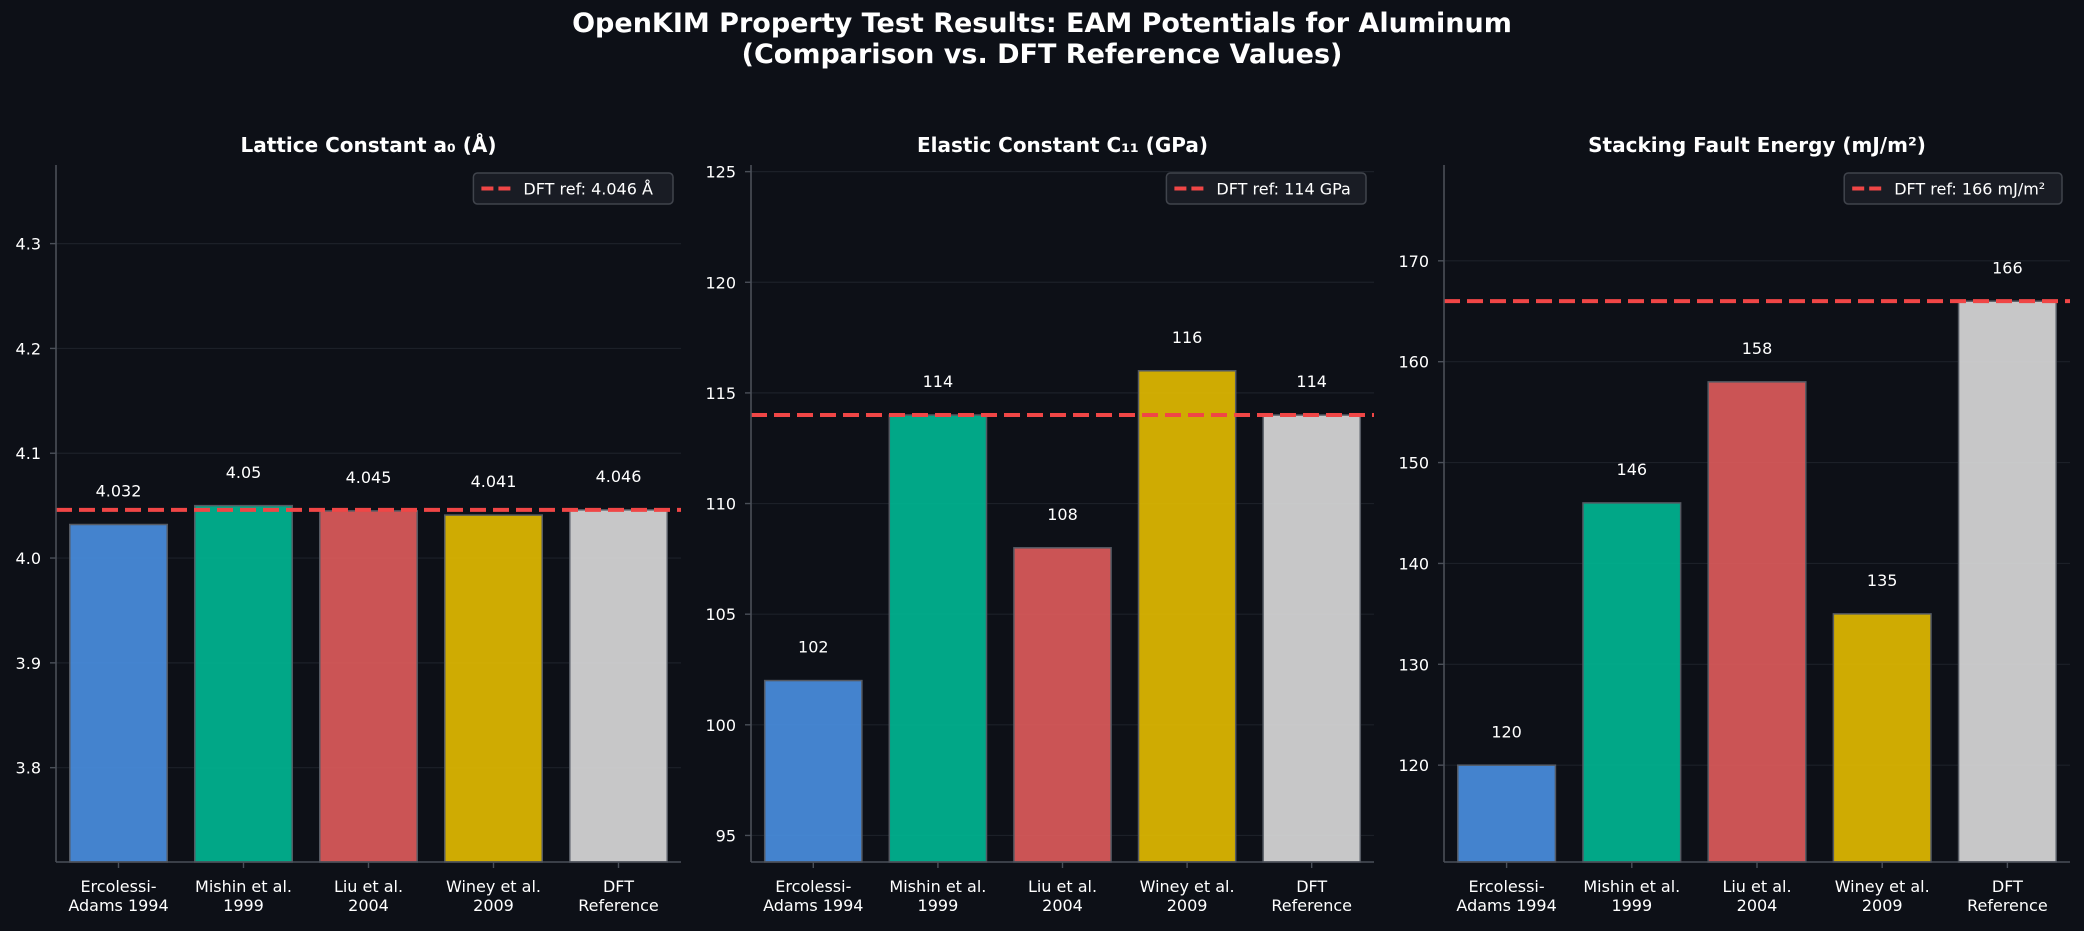 This screenshot has height=931, width=2084. What do you see at coordinates (1283, 189) in the screenshot?
I see `legend-label: DFT ref: 114 GPa` at bounding box center [1283, 189].